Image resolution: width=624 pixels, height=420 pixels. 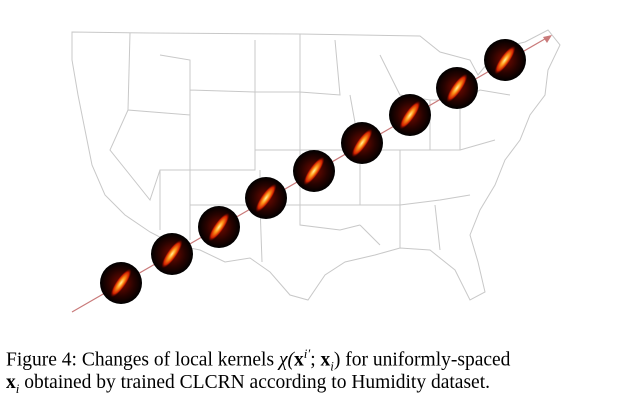 I want to click on caption-math: ;, so click(x=315, y=360).